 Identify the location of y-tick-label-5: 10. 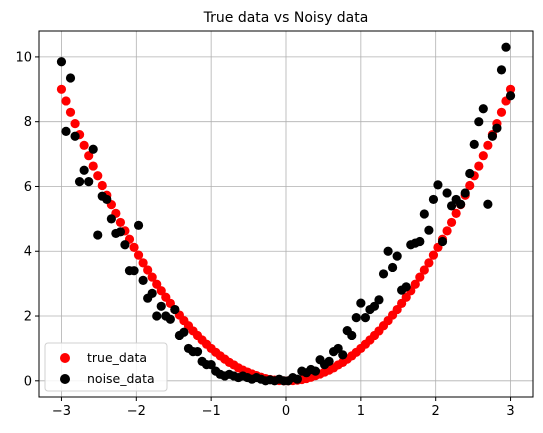
(23, 57).